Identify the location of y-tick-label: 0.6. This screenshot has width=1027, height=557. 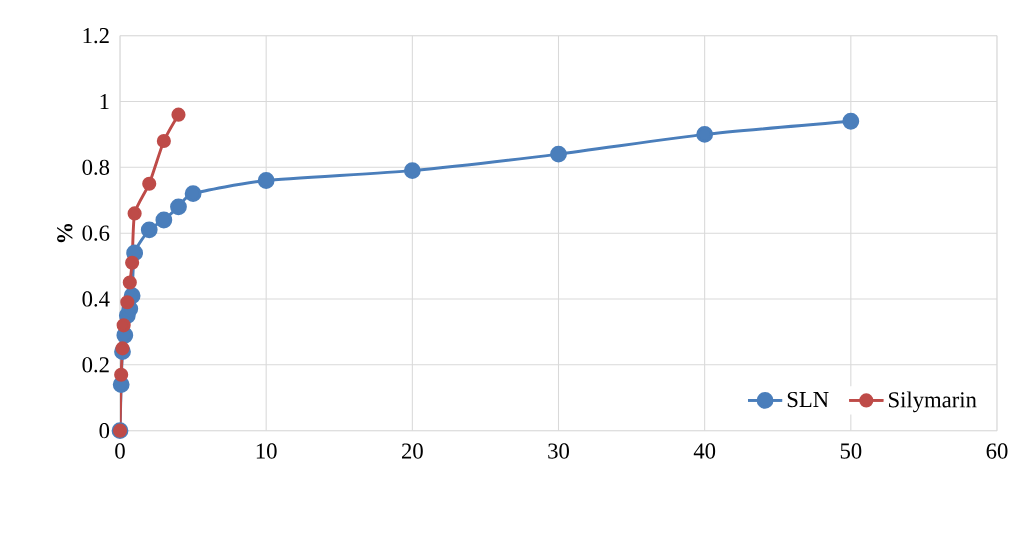
(96, 233).